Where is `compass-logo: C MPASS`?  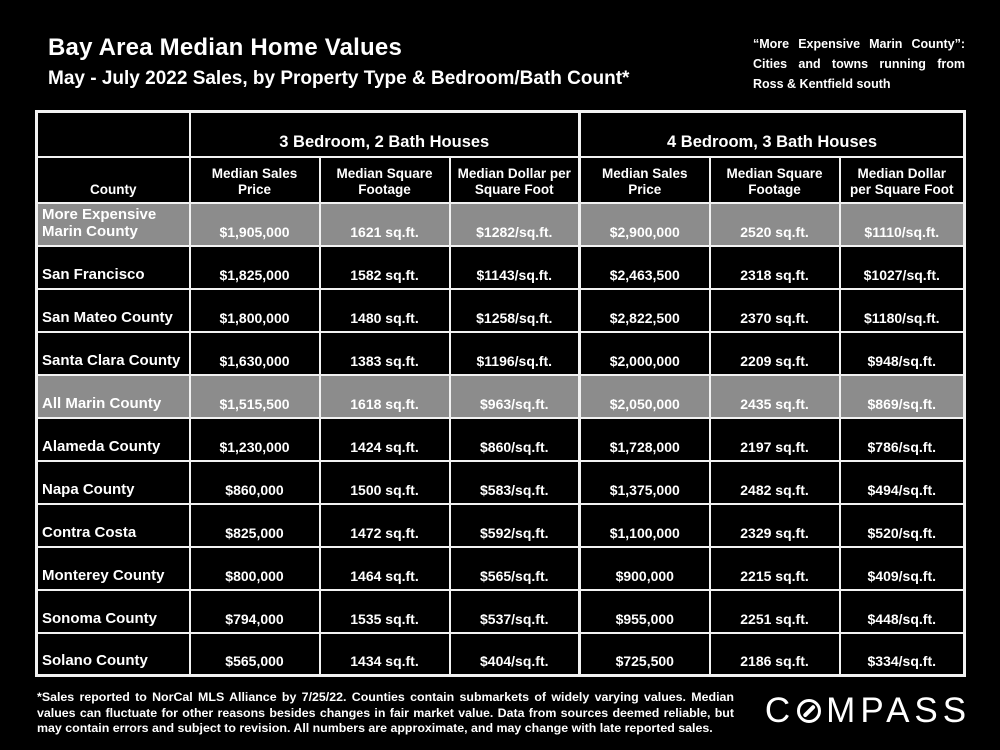 compass-logo: C MPASS is located at coordinates (868, 711).